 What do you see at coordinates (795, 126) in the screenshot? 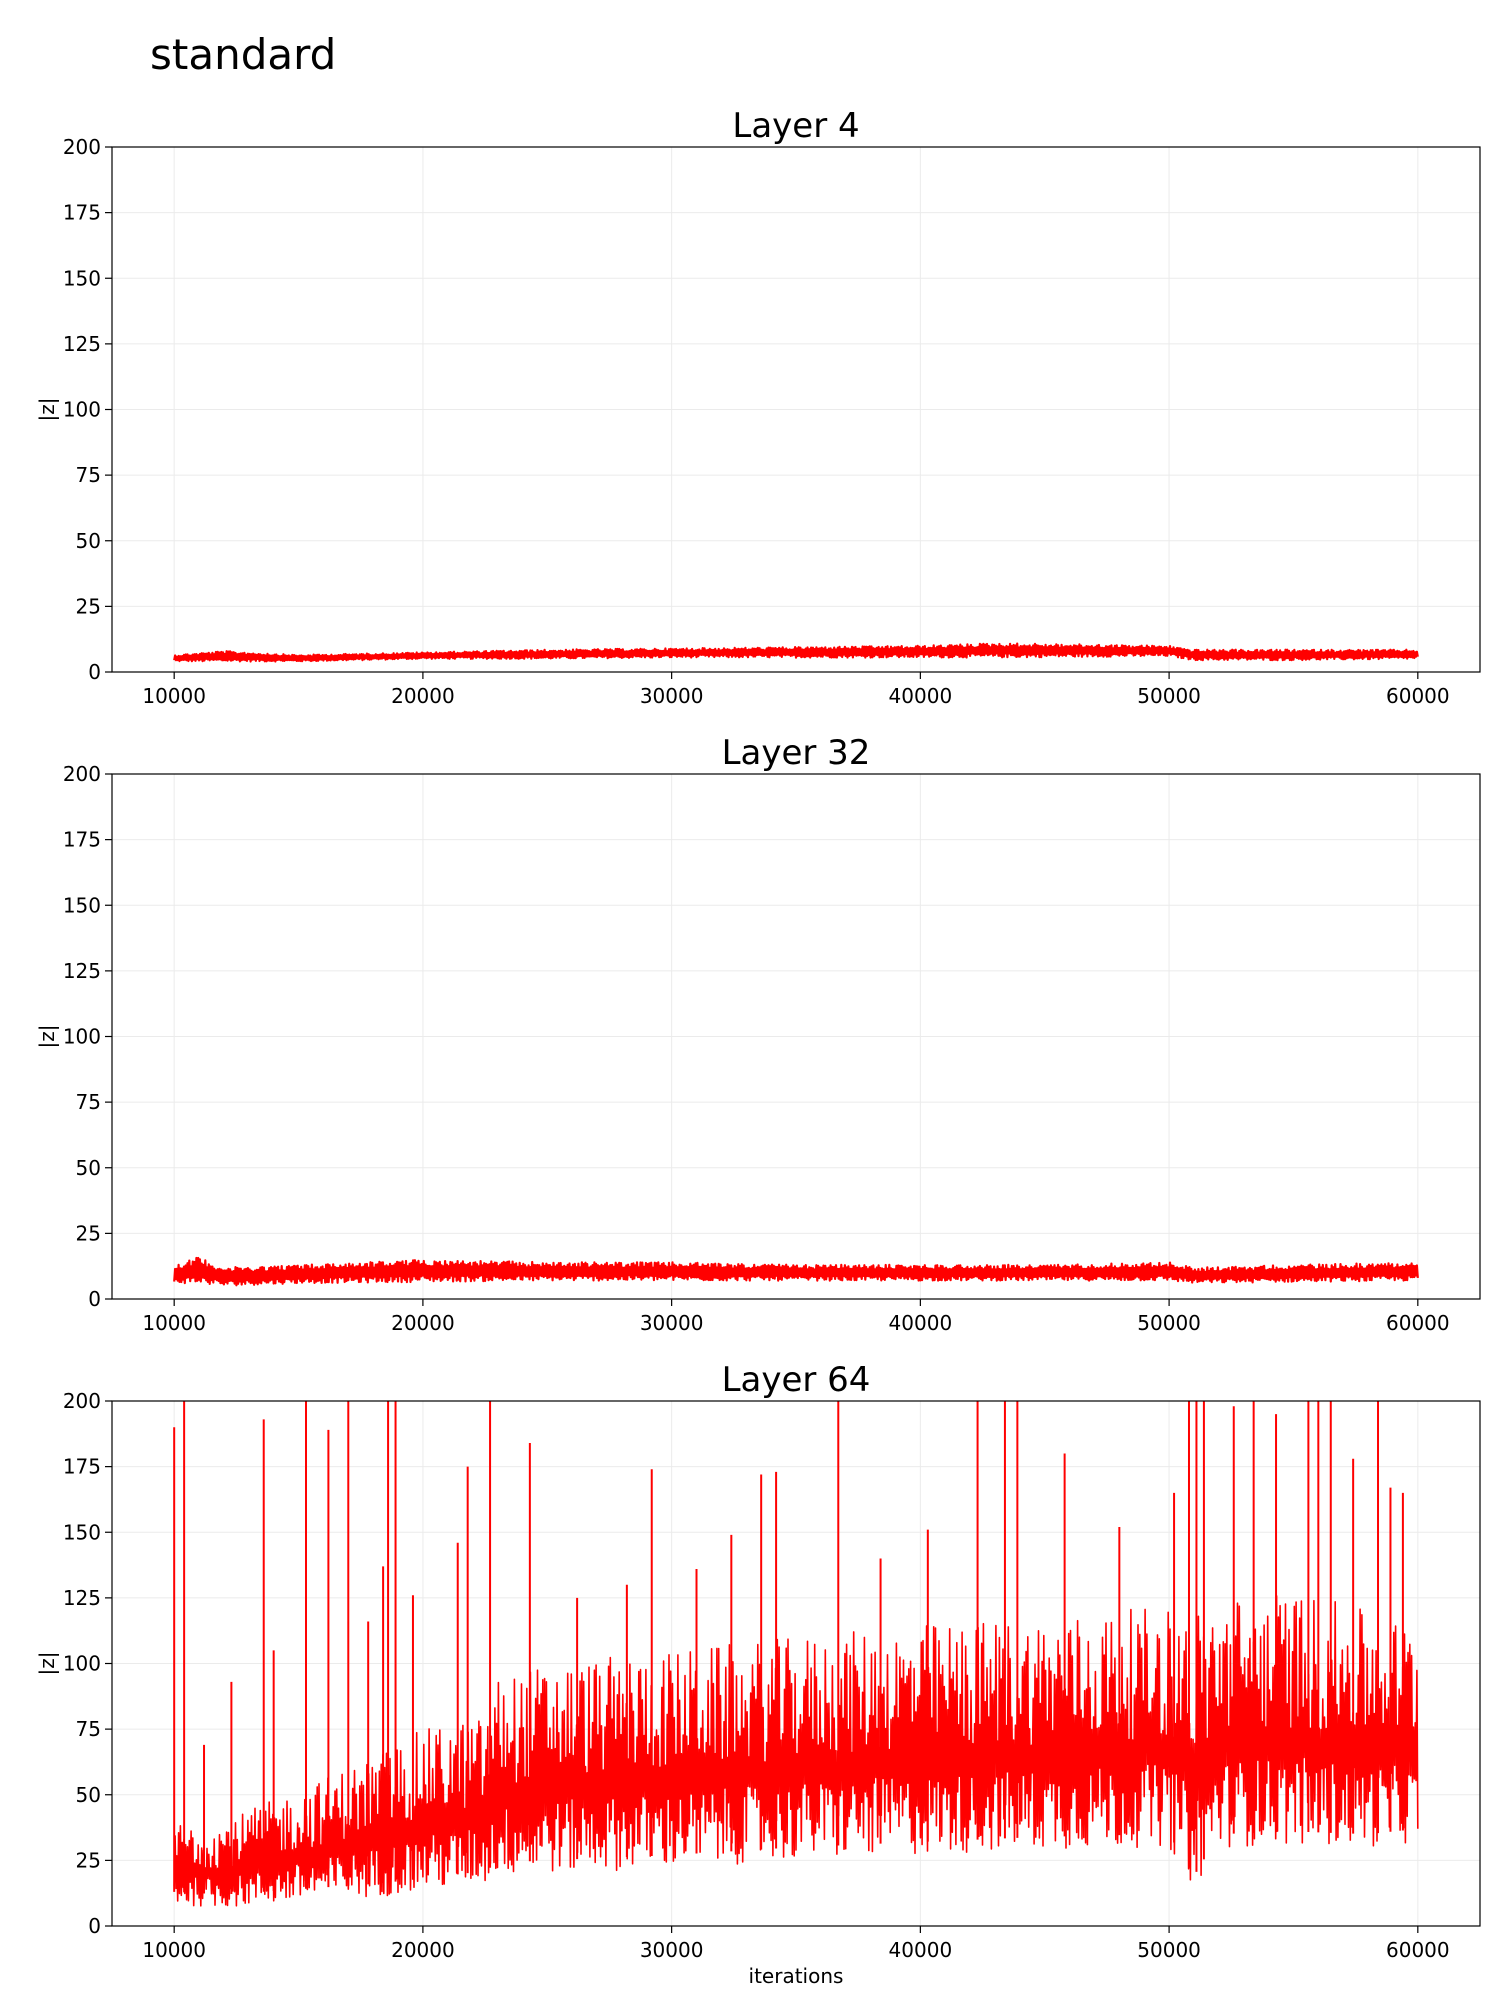
I see `panel-title: Layer 4` at bounding box center [795, 126].